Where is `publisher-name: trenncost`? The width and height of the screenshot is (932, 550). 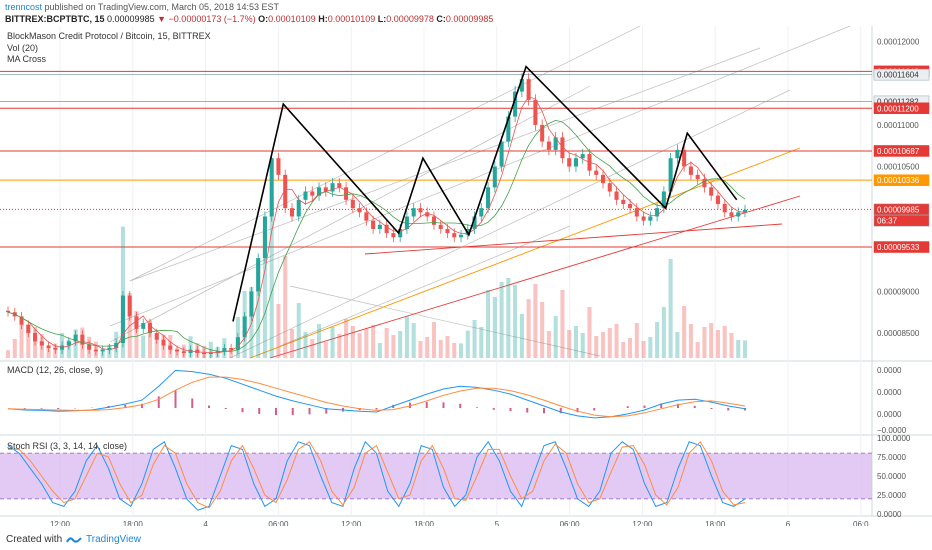 publisher-name: trenncost is located at coordinates (24, 7).